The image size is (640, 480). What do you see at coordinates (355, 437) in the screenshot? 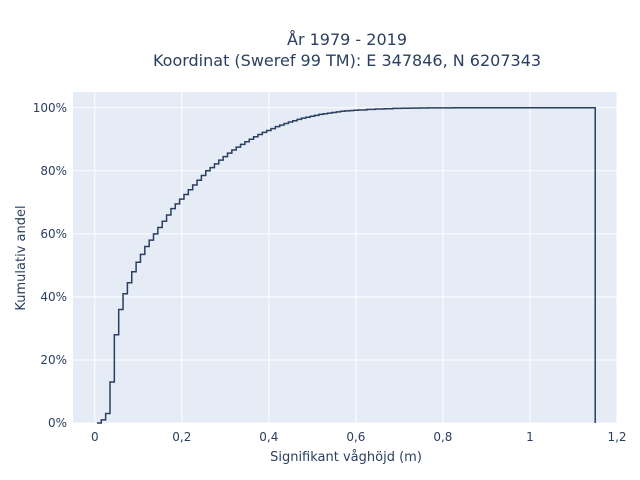
I see `x-tick-label: 0,6` at bounding box center [355, 437].